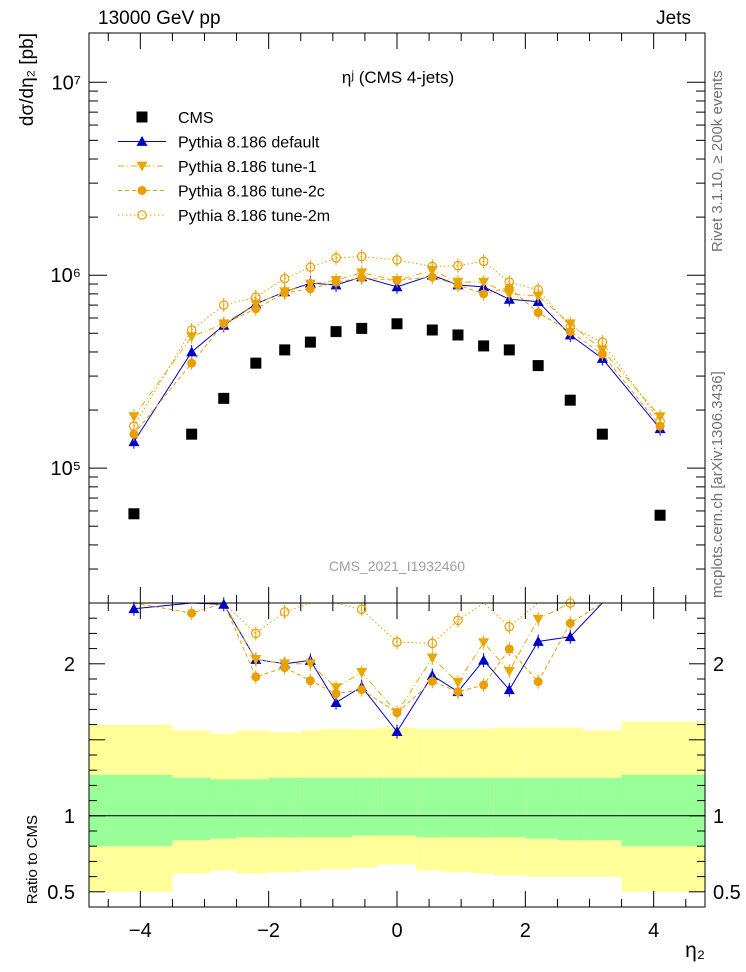 The image size is (746, 972). I want to click on y-tick-label: 10⁷, so click(66, 83).